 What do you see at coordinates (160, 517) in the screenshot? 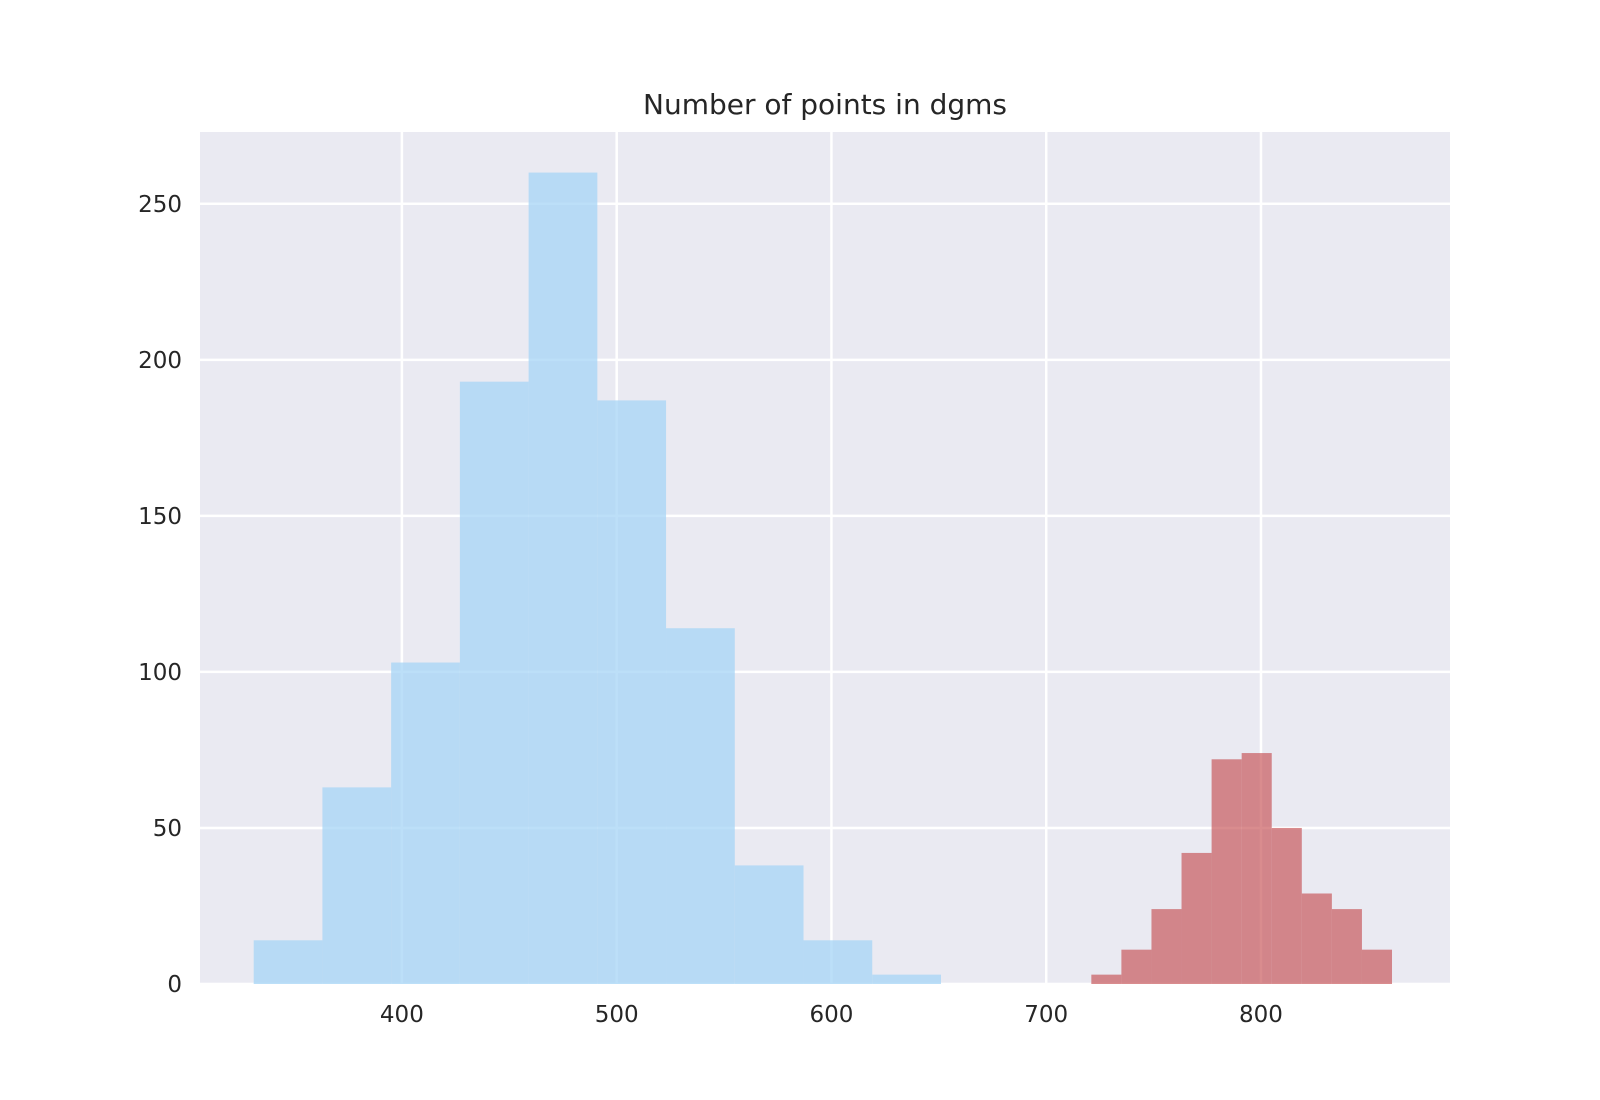
I see `y-tick-label: 150` at bounding box center [160, 517].